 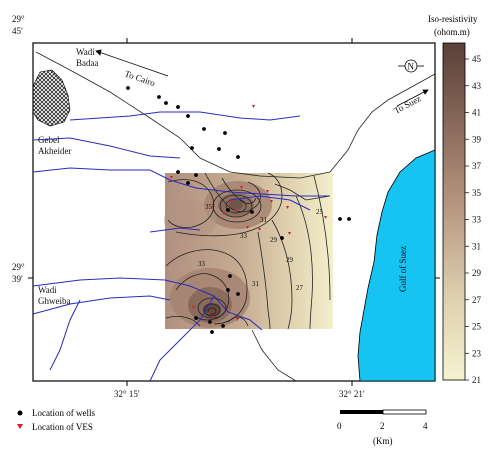 I want to click on scale-tick-4: 4, so click(x=425, y=426).